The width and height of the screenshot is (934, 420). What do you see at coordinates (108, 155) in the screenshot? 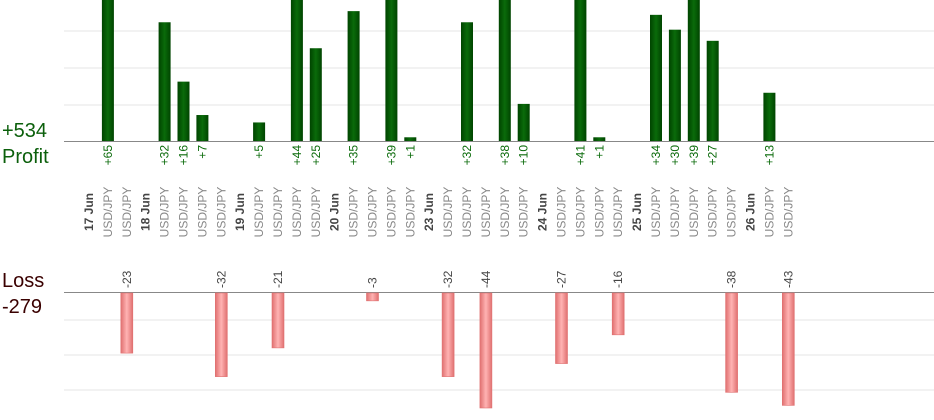
I see `profit-data-label: +65` at bounding box center [108, 155].